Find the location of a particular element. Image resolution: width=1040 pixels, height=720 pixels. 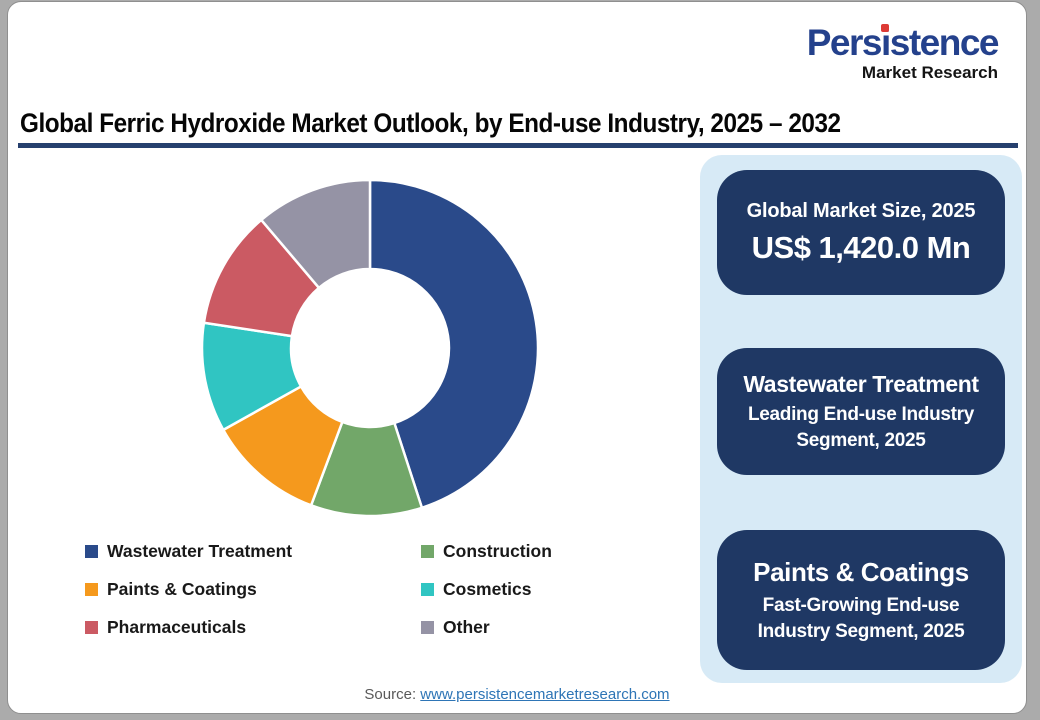

logo-part1: Pers is located at coordinates (844, 42).